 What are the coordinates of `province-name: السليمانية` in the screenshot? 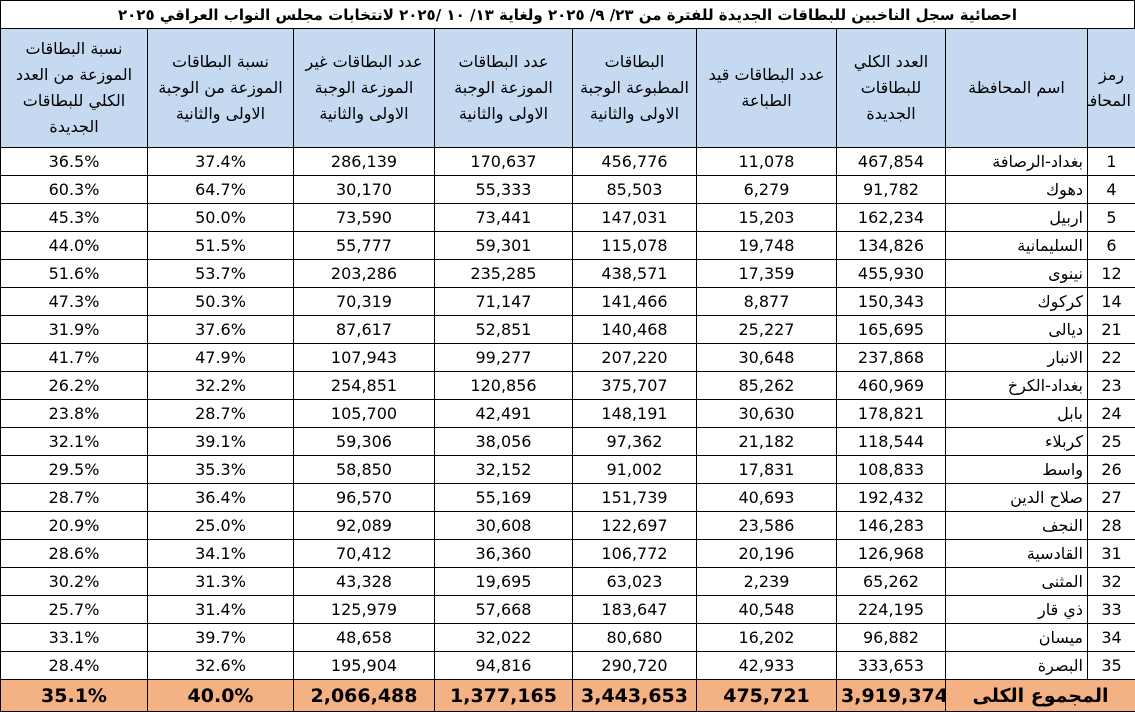 It's located at (1016, 245).